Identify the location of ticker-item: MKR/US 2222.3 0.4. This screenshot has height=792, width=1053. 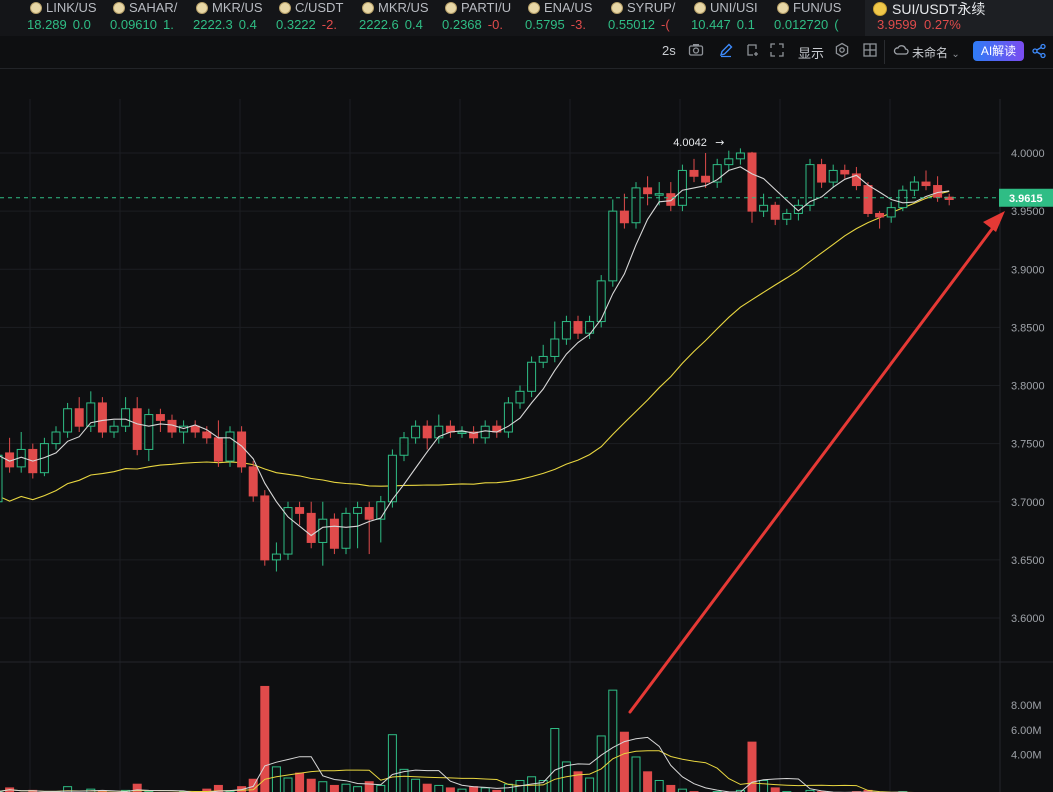
(229, 18).